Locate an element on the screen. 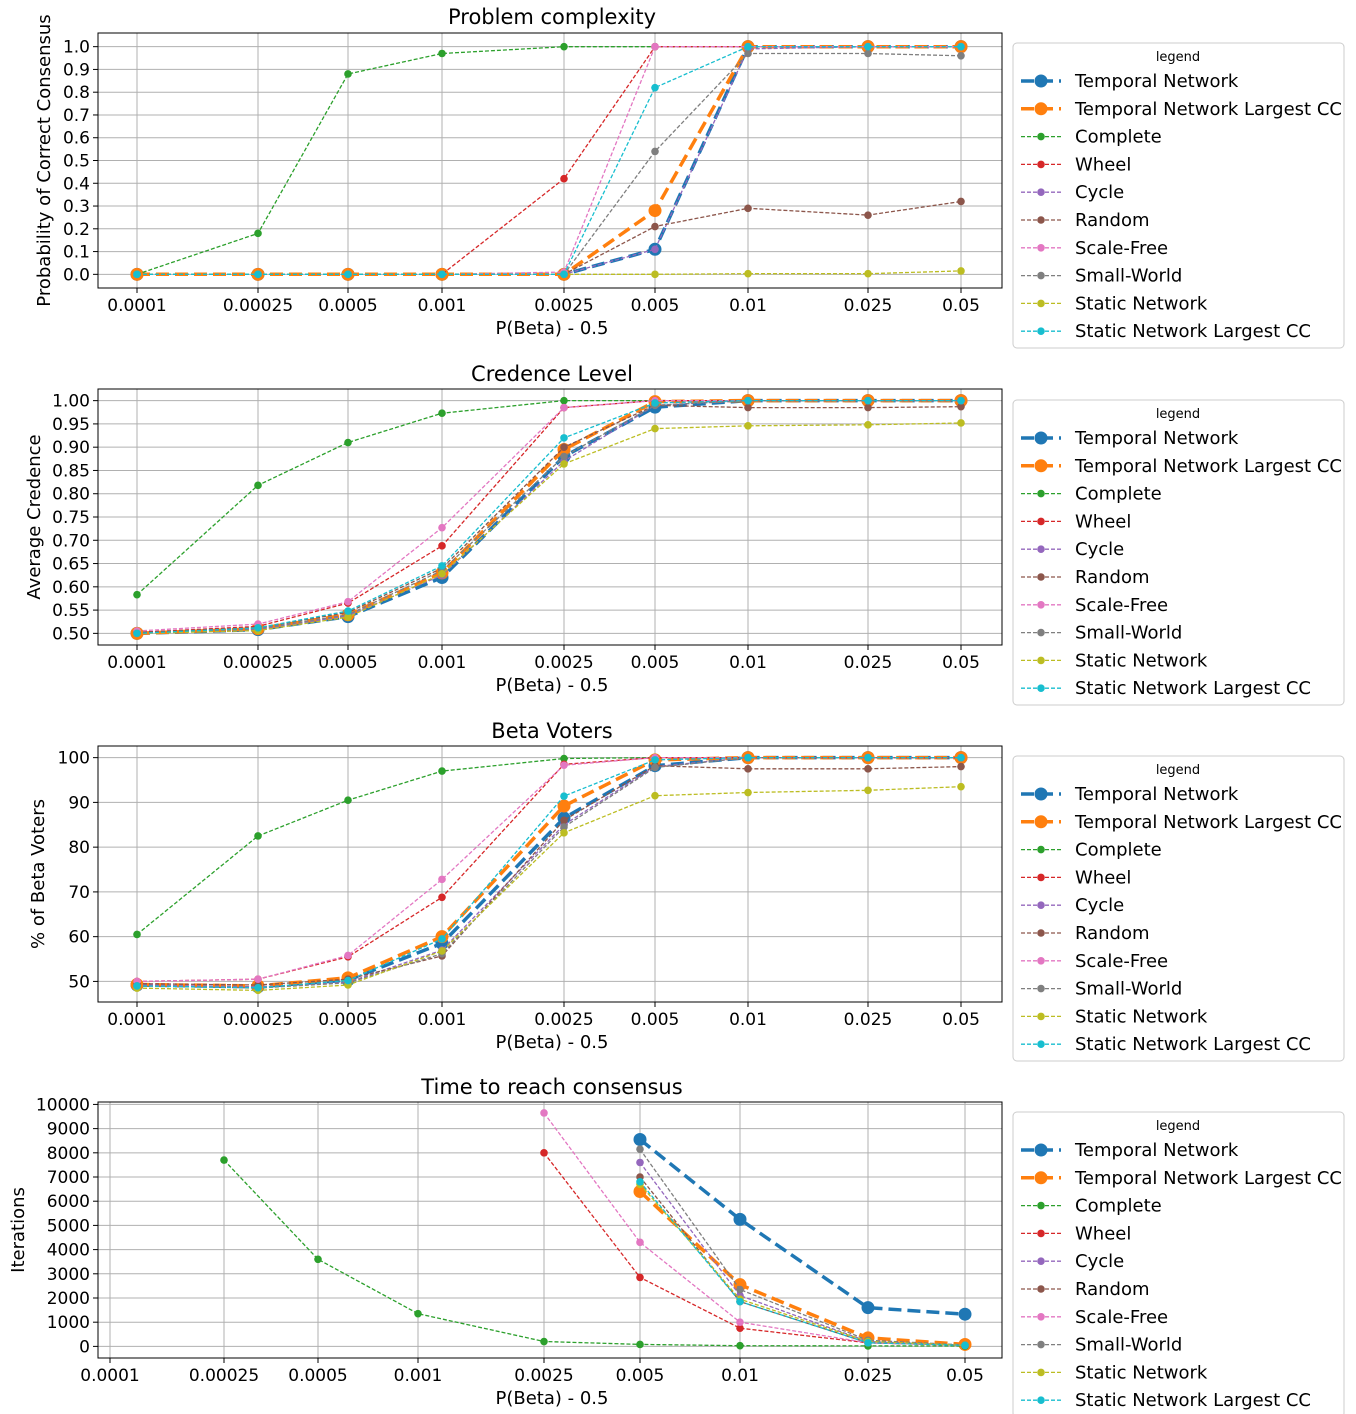 The height and width of the screenshot is (1414, 1356). x-tick-label: 0.0001 is located at coordinates (136, 306).